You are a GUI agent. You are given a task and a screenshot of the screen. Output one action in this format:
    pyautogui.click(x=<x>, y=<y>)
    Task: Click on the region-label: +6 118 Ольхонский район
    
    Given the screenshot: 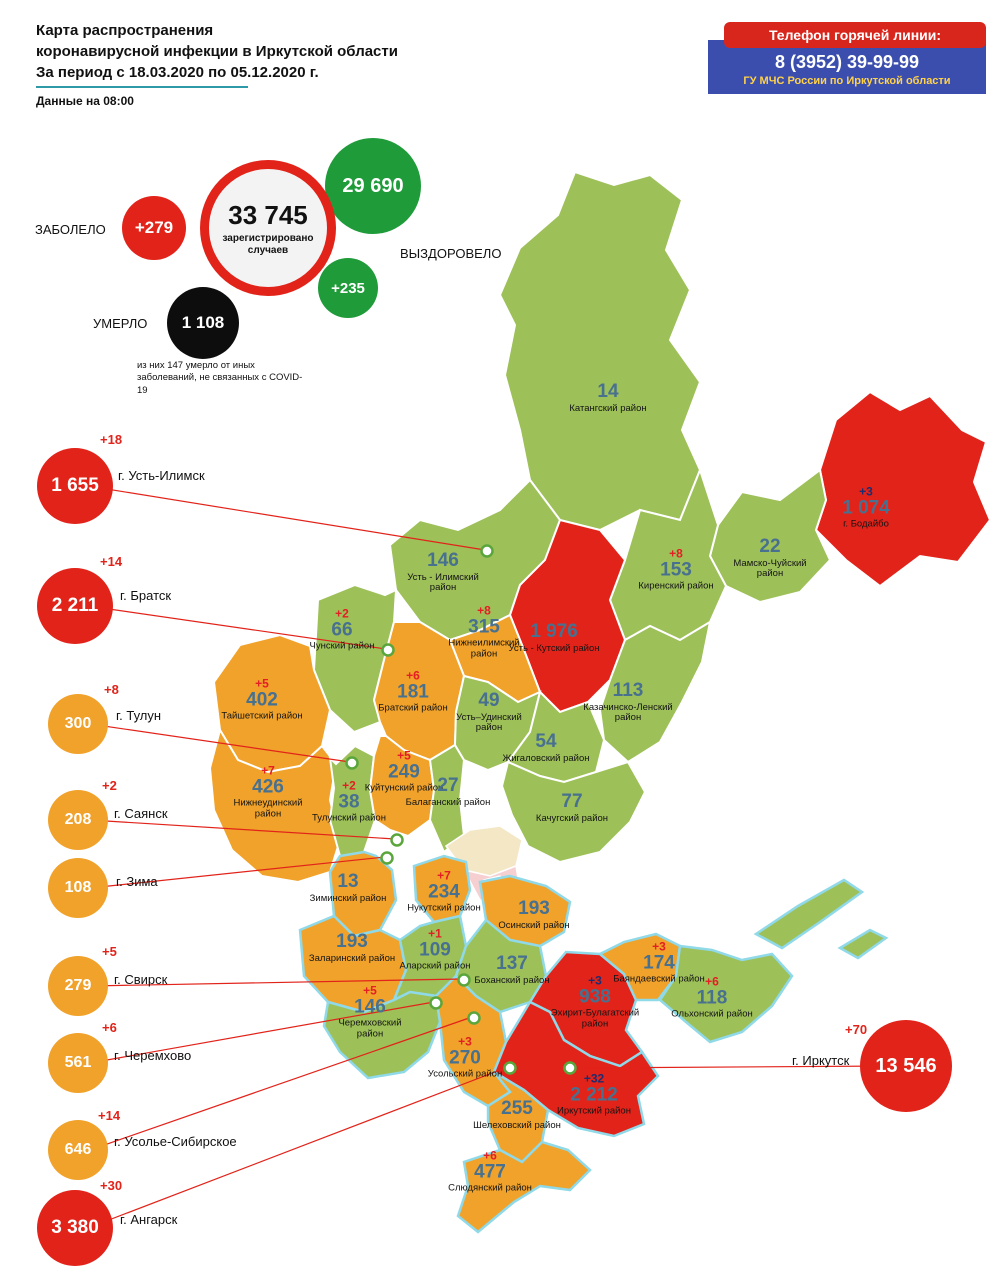 What is the action you would take?
    pyautogui.click(x=712, y=997)
    